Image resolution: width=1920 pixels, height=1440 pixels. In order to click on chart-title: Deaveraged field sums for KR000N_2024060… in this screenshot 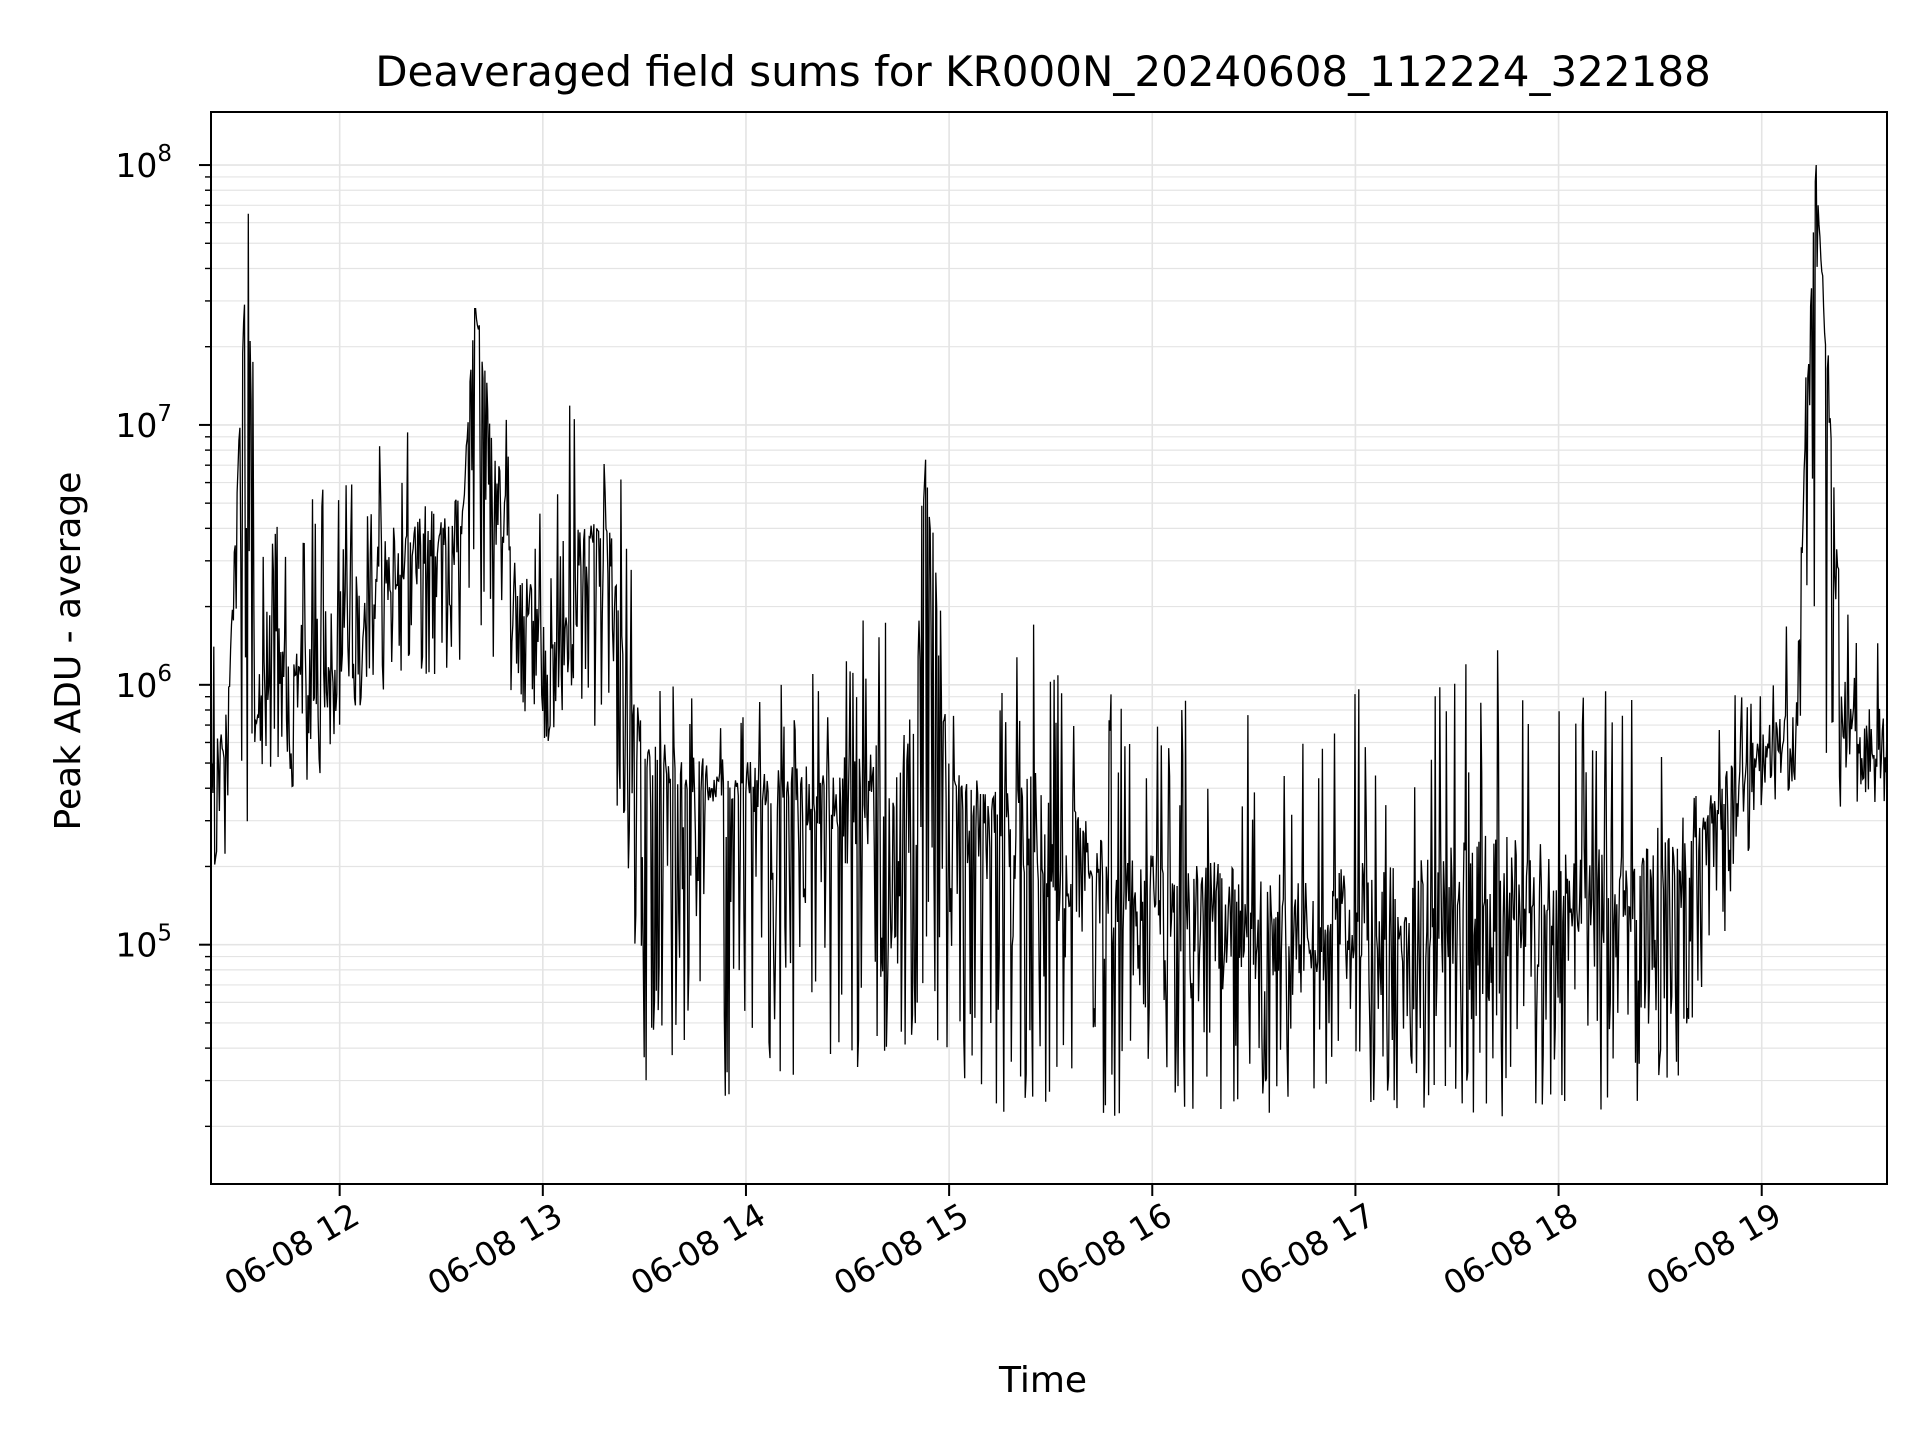, I will do `click(1043, 71)`.